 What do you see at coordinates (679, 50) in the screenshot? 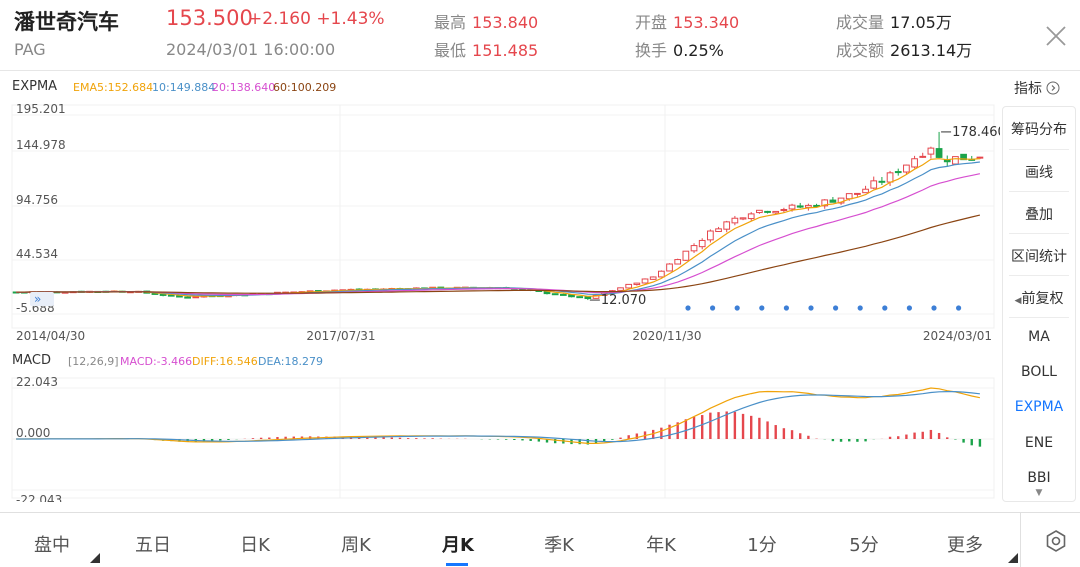
I see `stat-turnover: 换手 0.25%` at bounding box center [679, 50].